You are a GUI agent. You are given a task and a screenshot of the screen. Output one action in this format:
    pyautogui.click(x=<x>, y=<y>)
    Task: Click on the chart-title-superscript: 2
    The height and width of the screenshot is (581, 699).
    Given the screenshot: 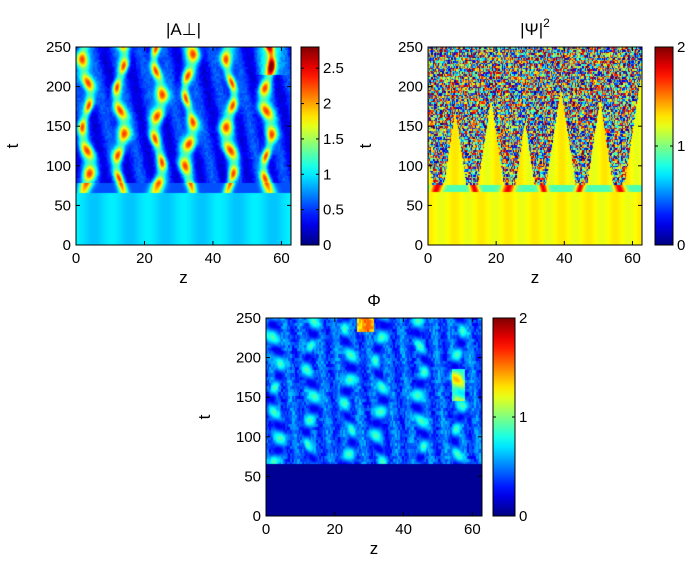 What is the action you would take?
    pyautogui.click(x=546, y=23)
    